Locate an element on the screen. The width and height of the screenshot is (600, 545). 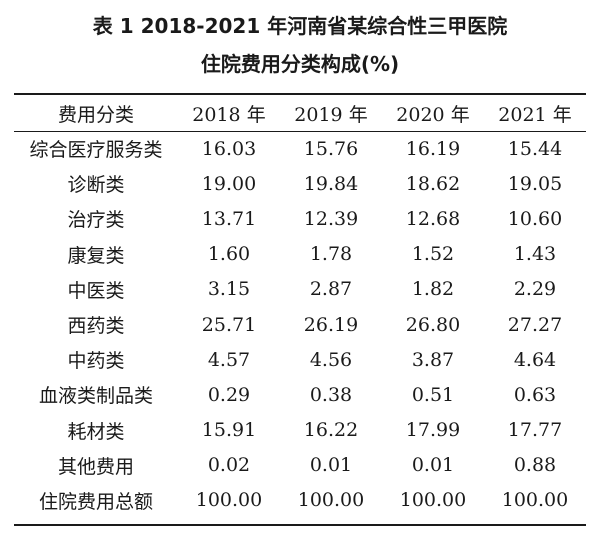
row-value-cell: 17.77 is located at coordinates (535, 430).